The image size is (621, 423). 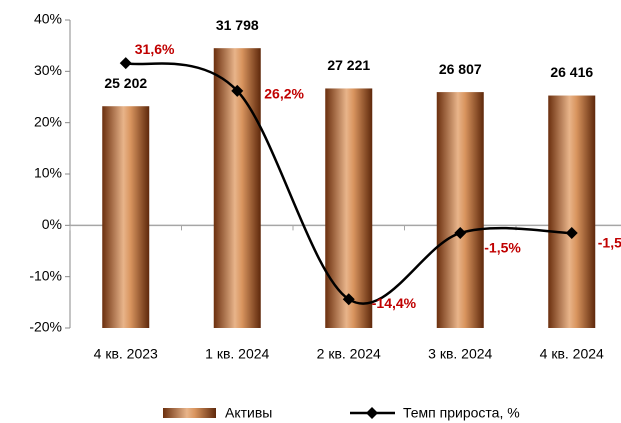 What do you see at coordinates (52, 224) in the screenshot?
I see `y-tick-label: 0%` at bounding box center [52, 224].